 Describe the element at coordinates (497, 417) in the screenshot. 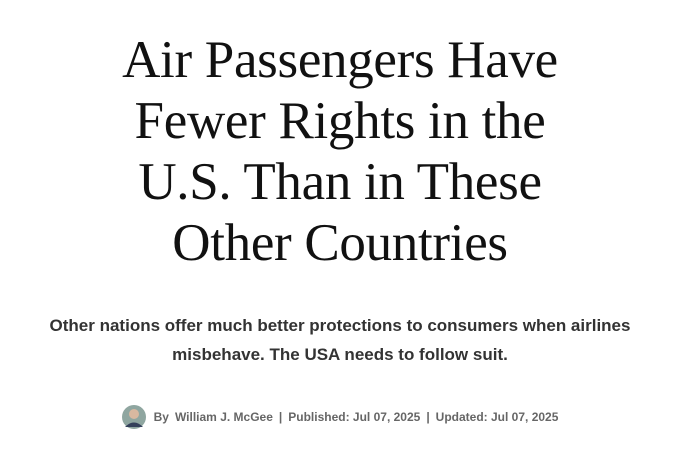

I see `updated-date: Updated: Jul 07, 2025` at that location.